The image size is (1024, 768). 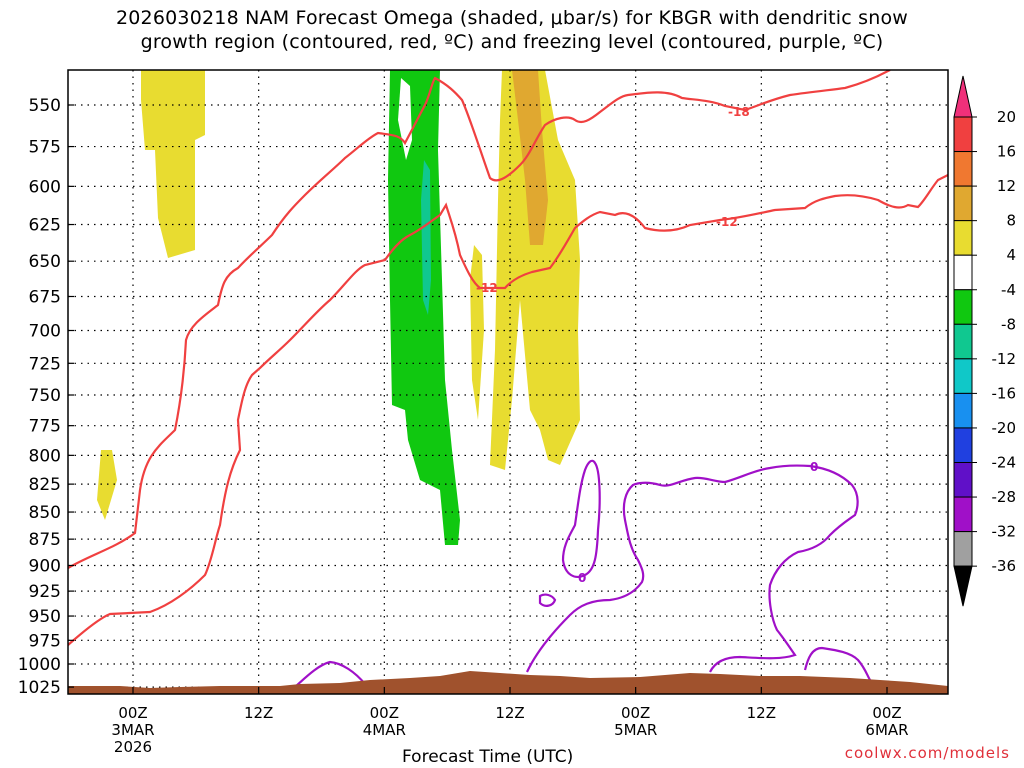 I want to click on colorbar-label: -4, so click(x=1008, y=290).